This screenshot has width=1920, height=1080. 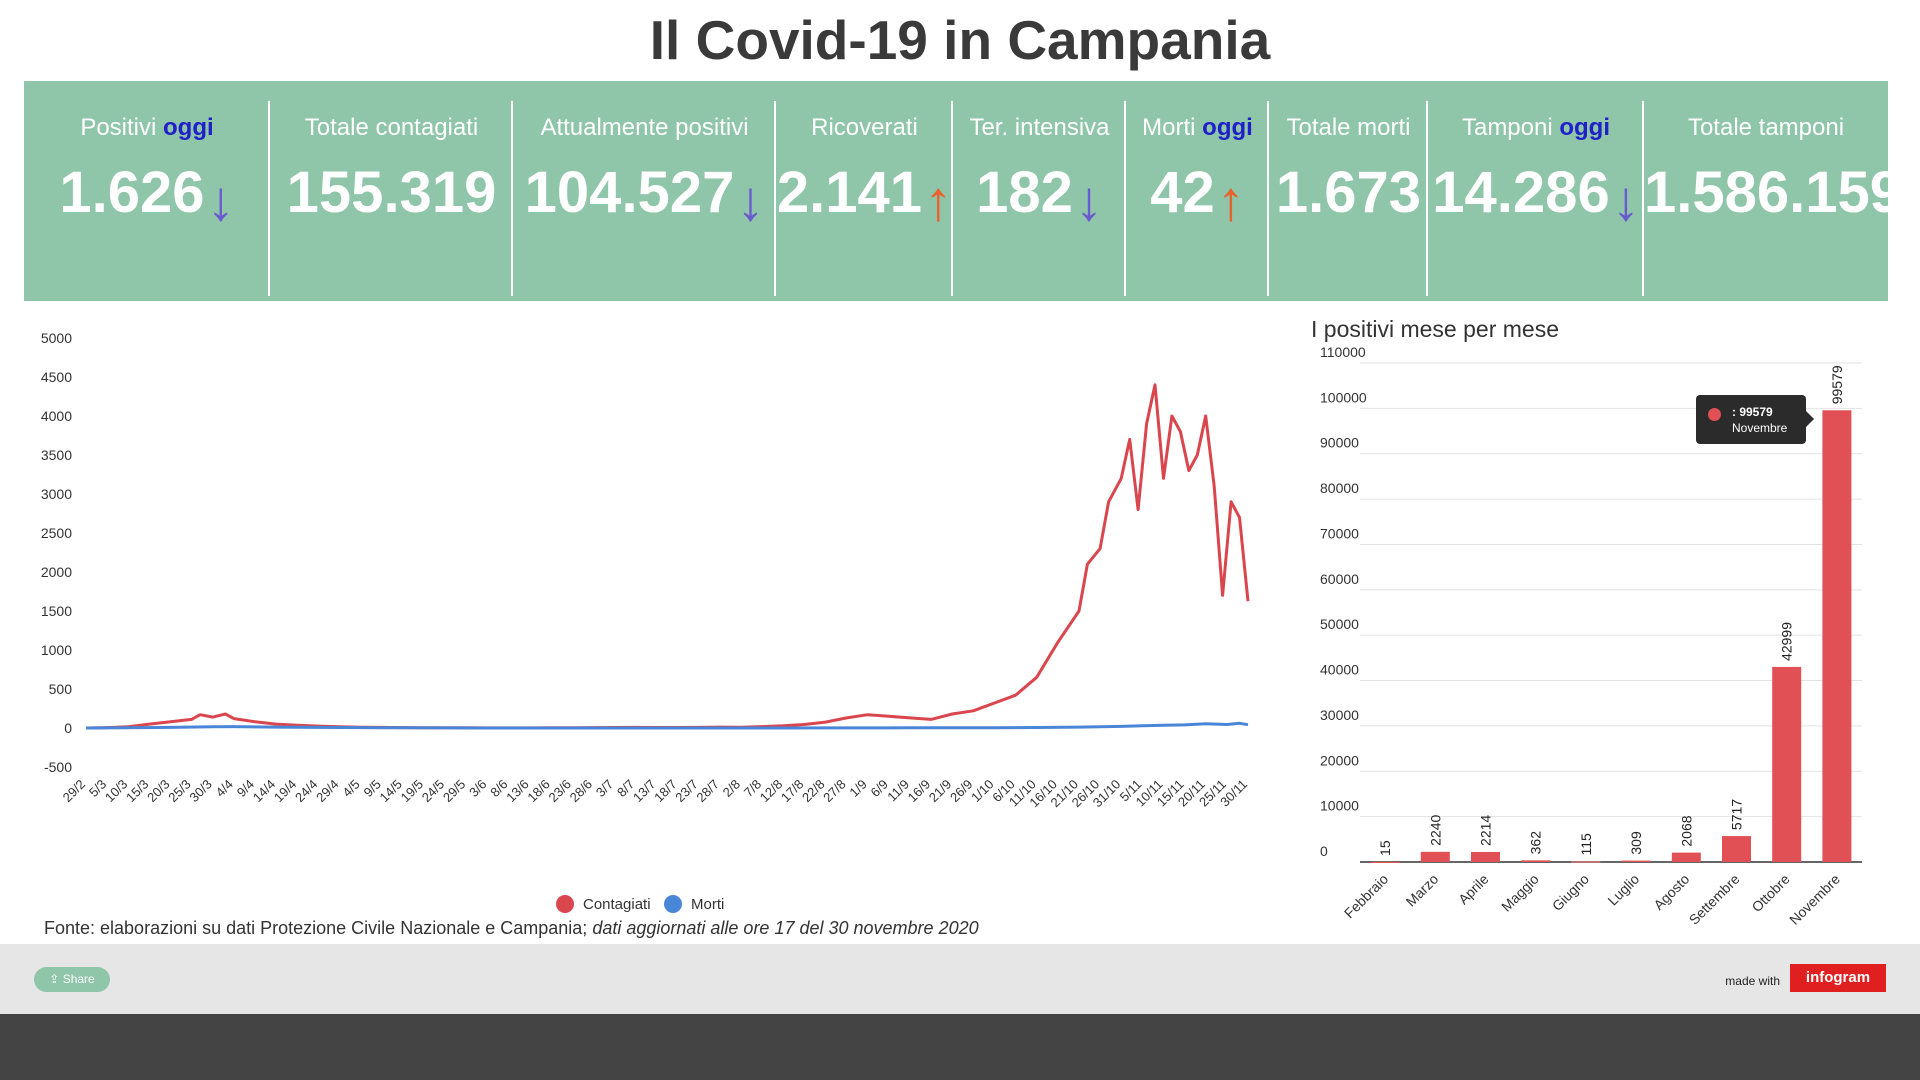 I want to click on stat-label-text: Totale tamponi, so click(x=1766, y=127).